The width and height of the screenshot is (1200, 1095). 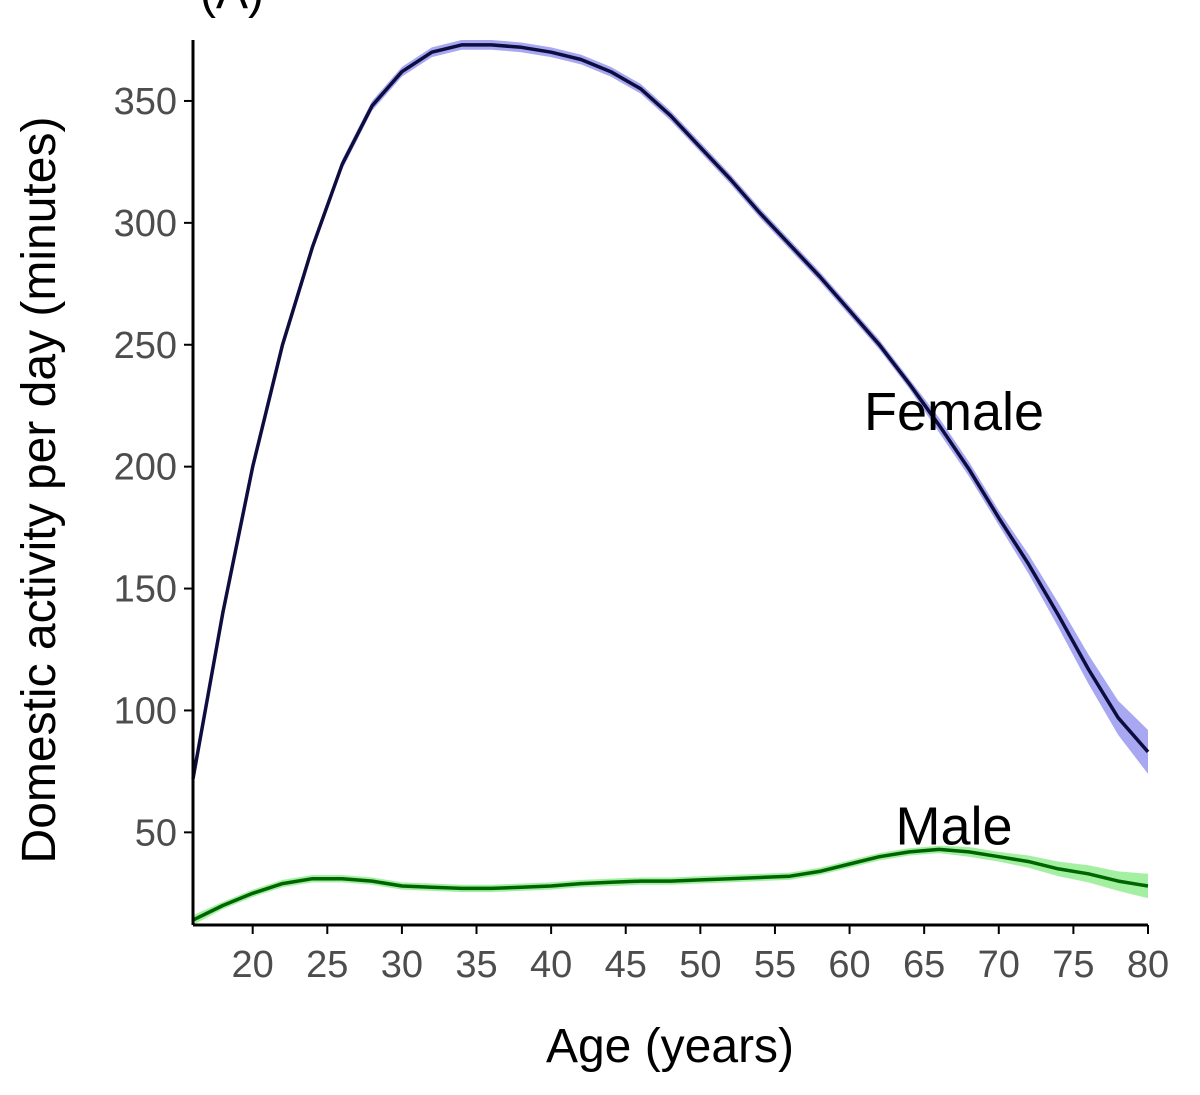 What do you see at coordinates (156, 833) in the screenshot?
I see `y-tick-label-50: 50` at bounding box center [156, 833].